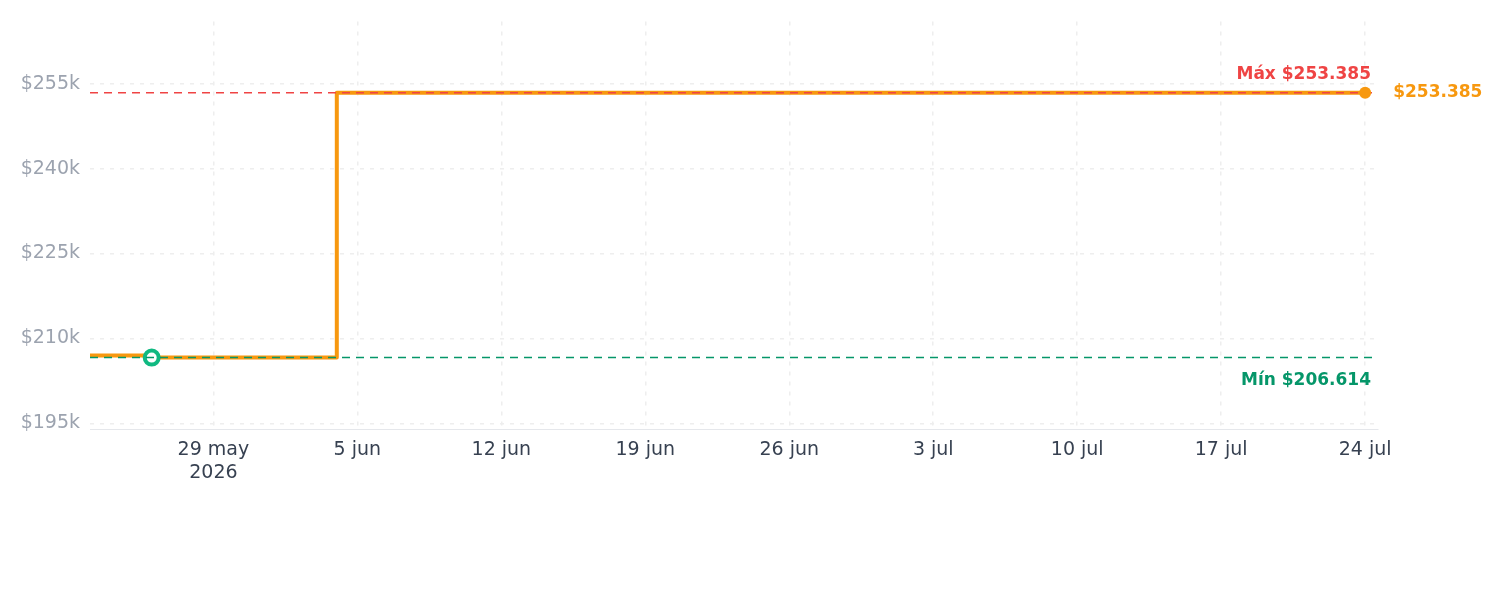 This screenshot has height=607, width=1505. What do you see at coordinates (50, 421) in the screenshot?
I see `y-tick-label: $195k` at bounding box center [50, 421].